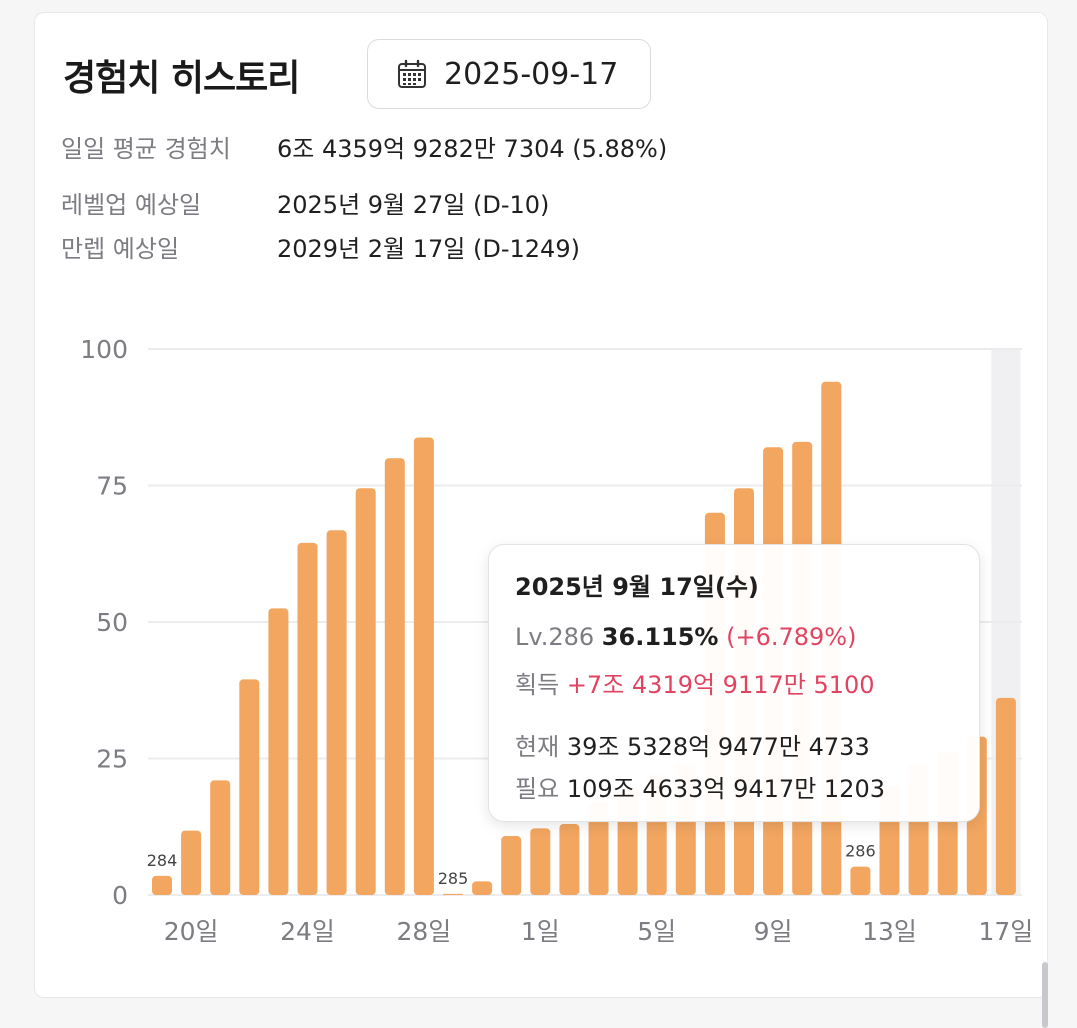 This screenshot has width=1077, height=1028. I want to click on maxlevel-label: 만렙 예상일, so click(120, 249).